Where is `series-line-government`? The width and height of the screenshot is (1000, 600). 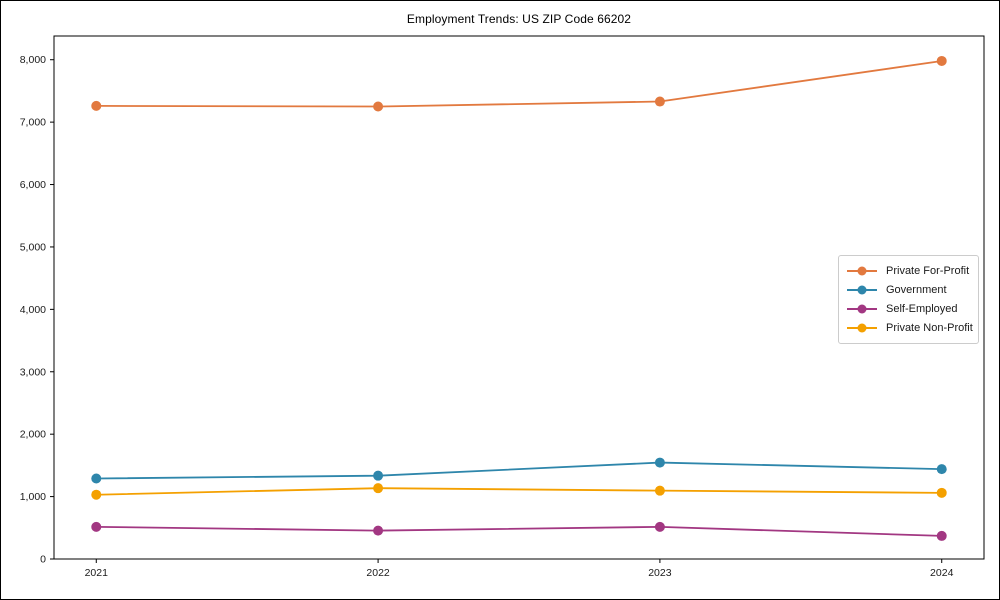 series-line-government is located at coordinates (519, 470).